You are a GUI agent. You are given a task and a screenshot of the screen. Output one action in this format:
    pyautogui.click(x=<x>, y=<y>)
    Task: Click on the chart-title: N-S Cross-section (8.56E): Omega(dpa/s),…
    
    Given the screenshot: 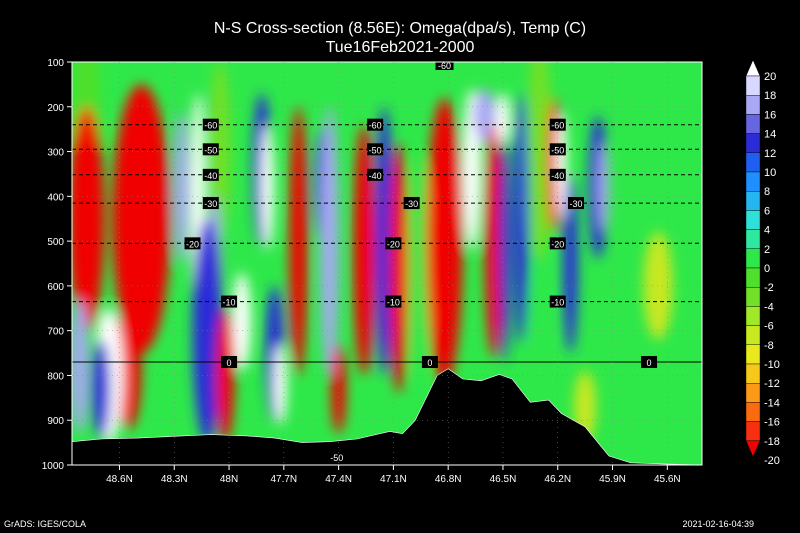 What is the action you would take?
    pyautogui.click(x=400, y=28)
    